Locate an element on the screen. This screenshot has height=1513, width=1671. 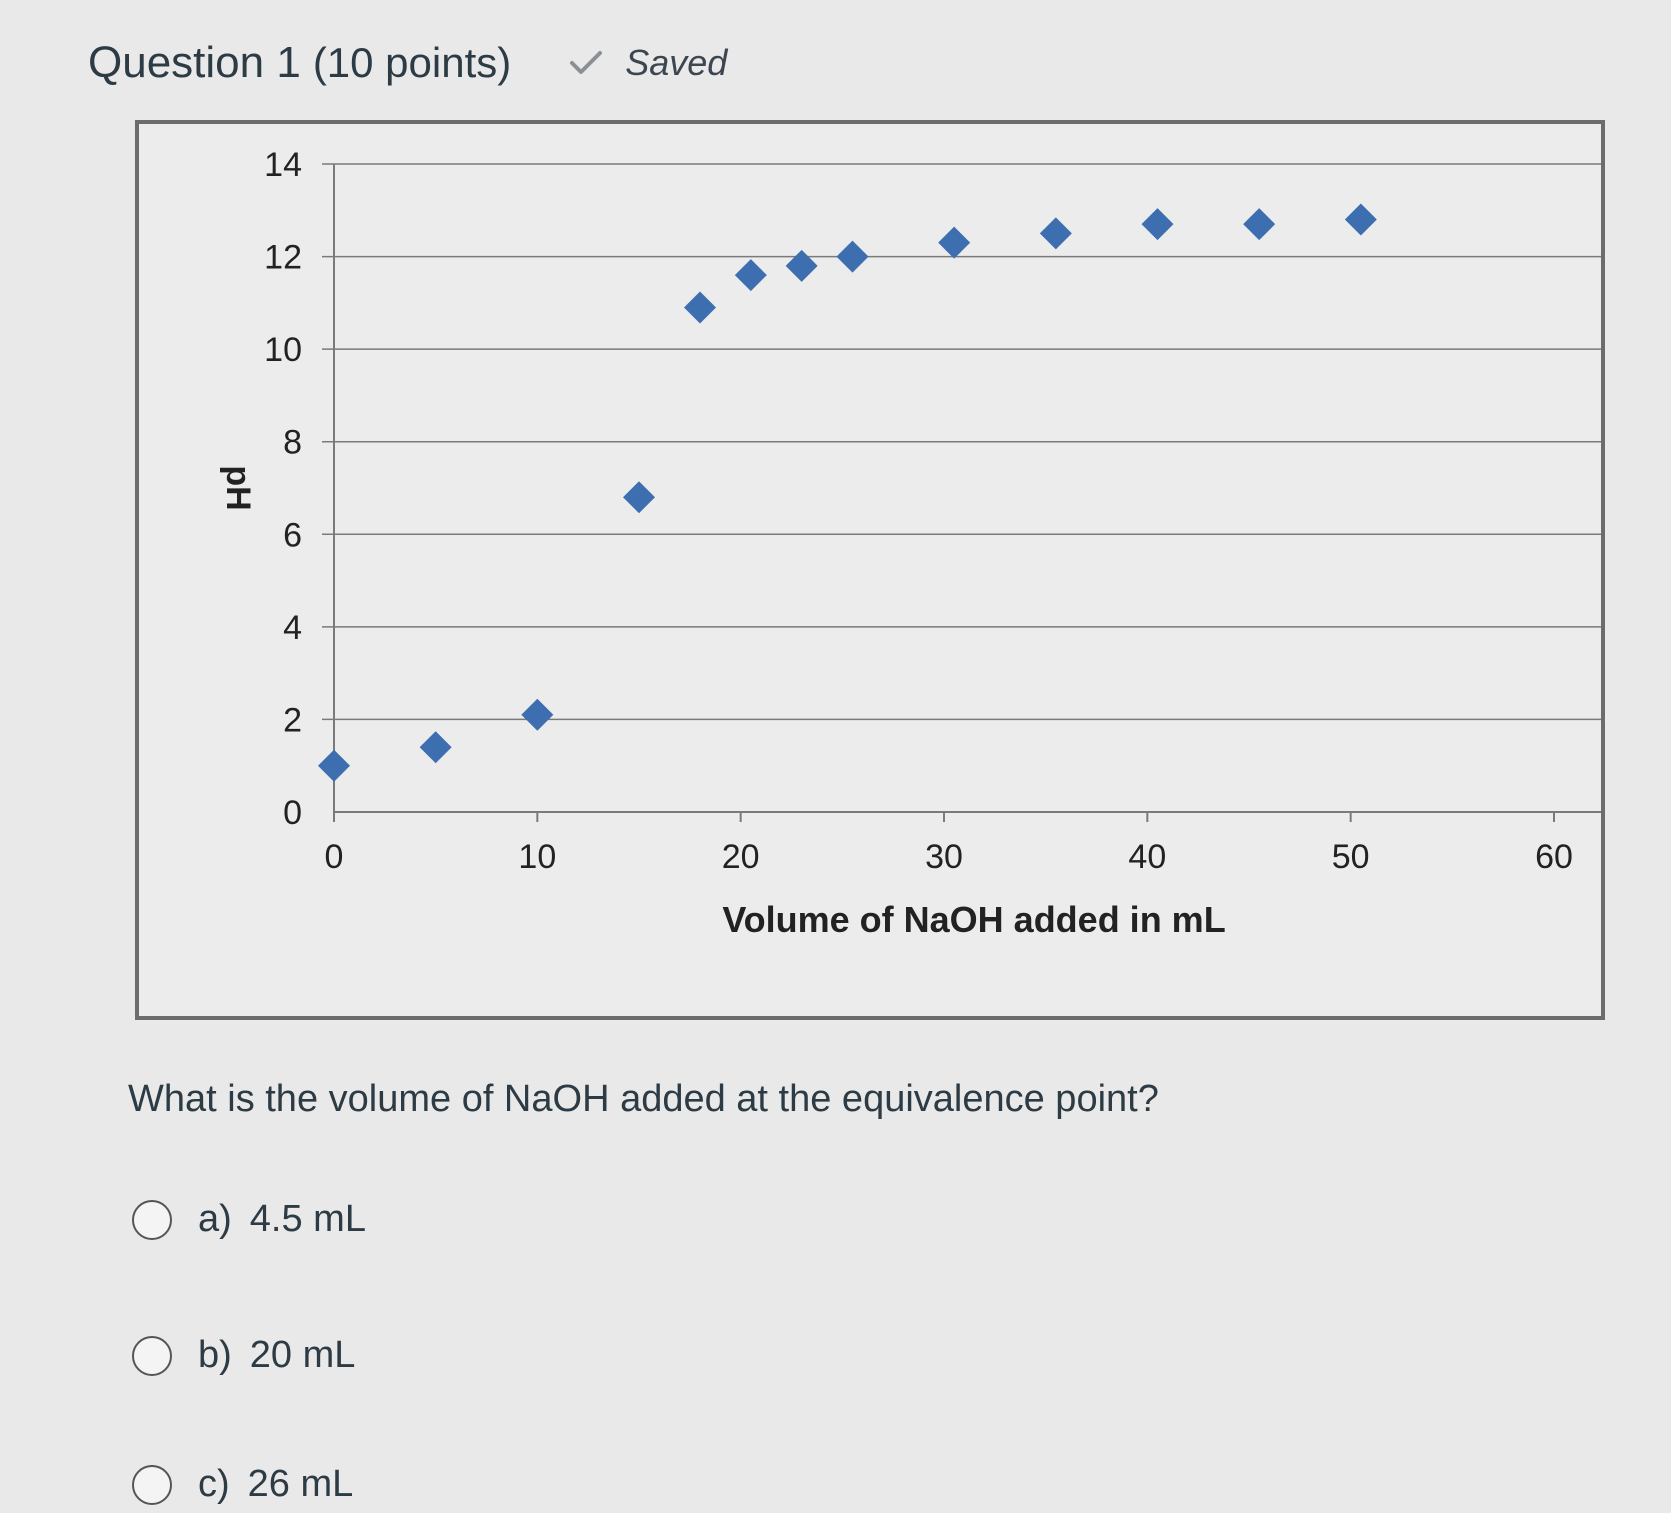
x-tick-label-10: 10 is located at coordinates (537, 857).